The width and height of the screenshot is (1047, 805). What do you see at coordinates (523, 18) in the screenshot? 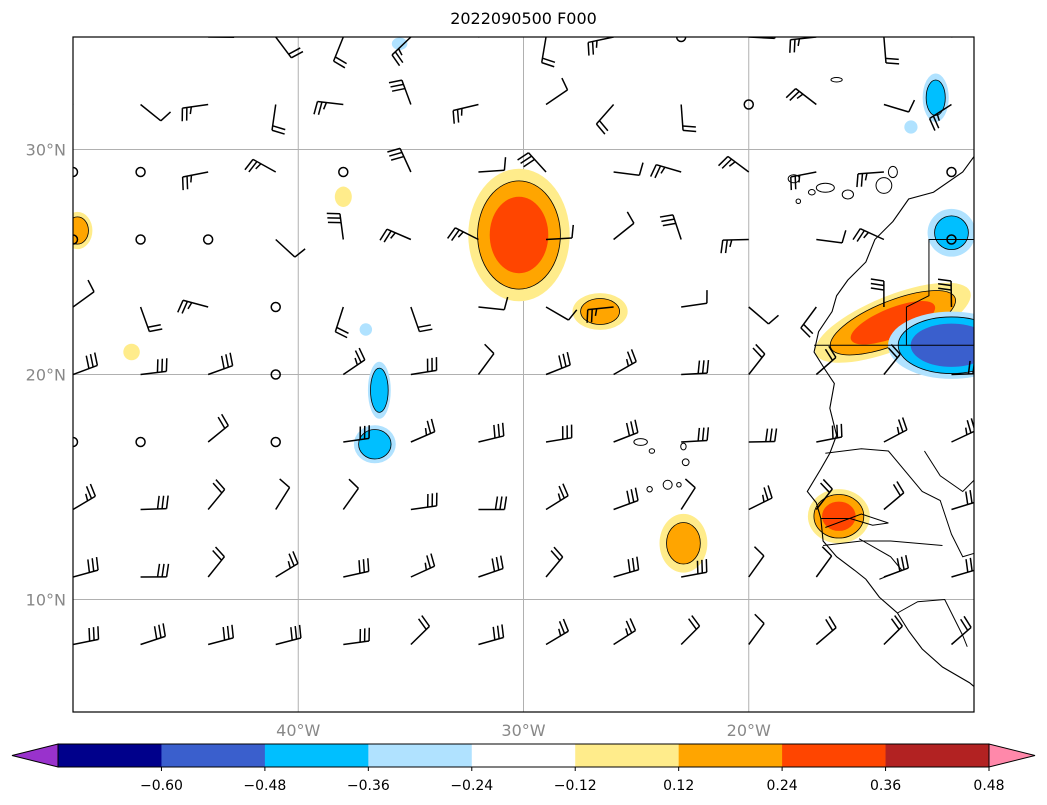
I see `chart-title: 2022090500 F000` at bounding box center [523, 18].